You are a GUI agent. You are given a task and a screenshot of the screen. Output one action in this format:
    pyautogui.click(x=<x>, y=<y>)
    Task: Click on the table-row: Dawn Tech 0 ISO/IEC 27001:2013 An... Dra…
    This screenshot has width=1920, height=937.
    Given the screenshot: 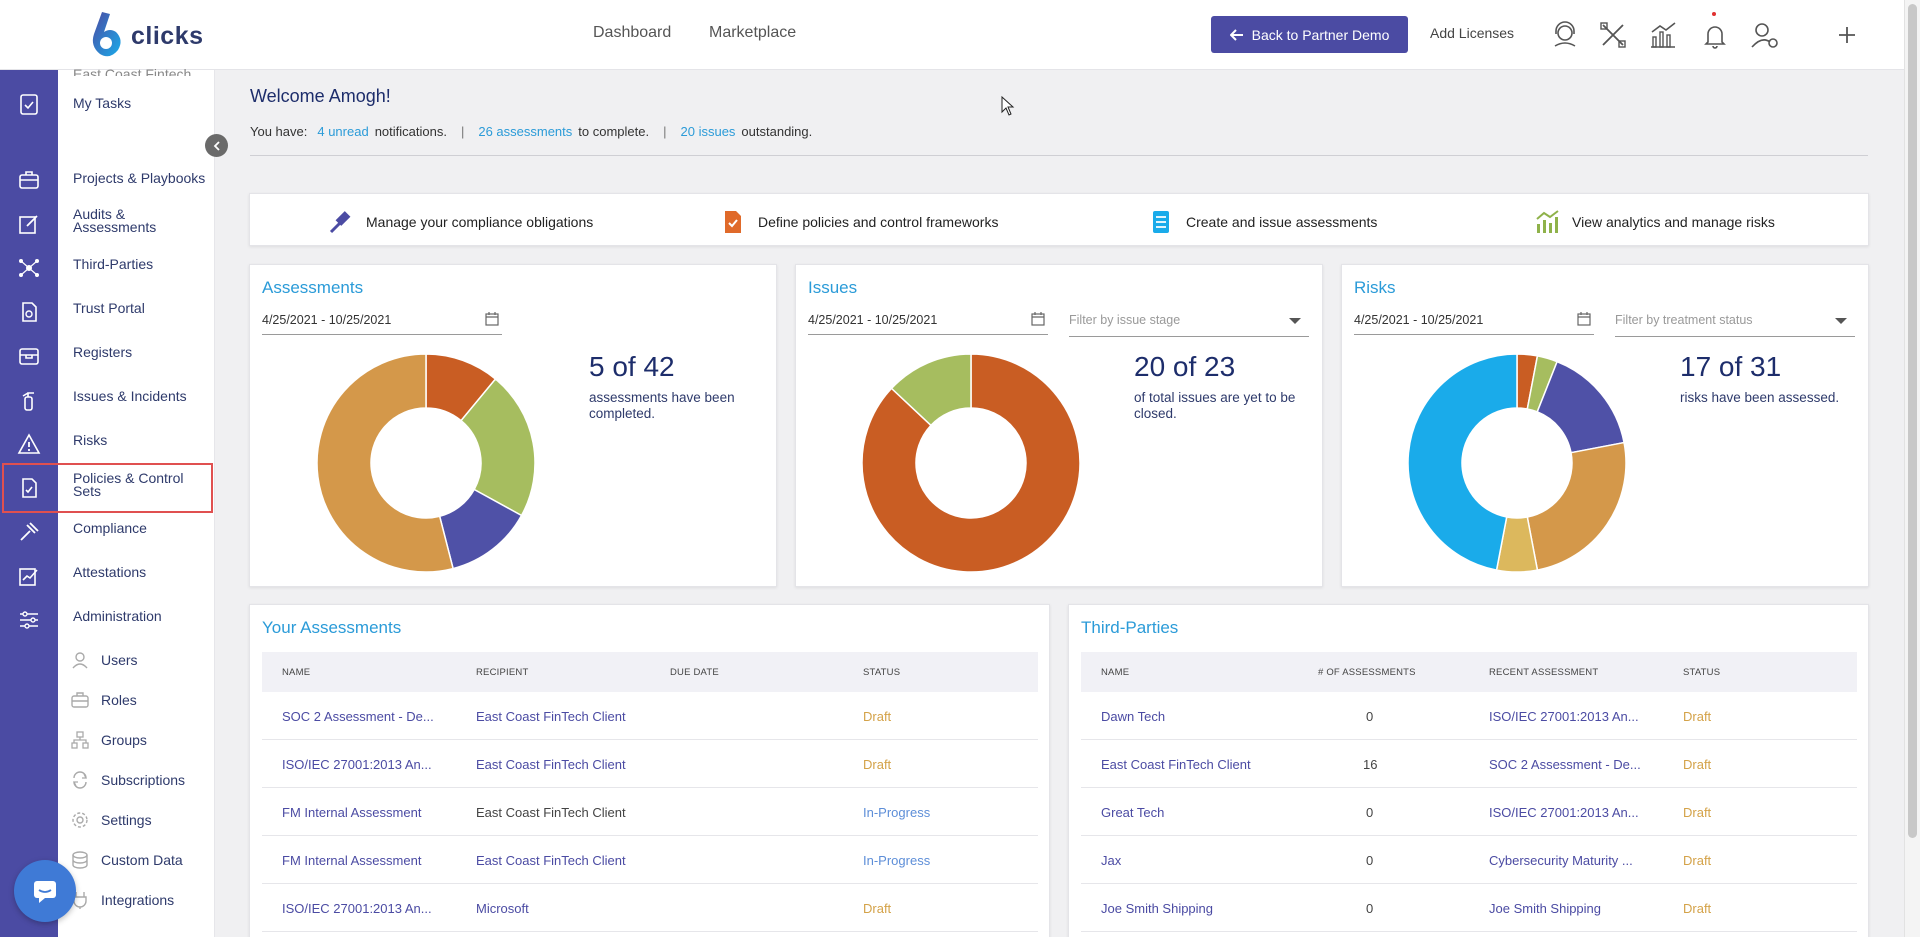 What is the action you would take?
    pyautogui.click(x=1469, y=716)
    